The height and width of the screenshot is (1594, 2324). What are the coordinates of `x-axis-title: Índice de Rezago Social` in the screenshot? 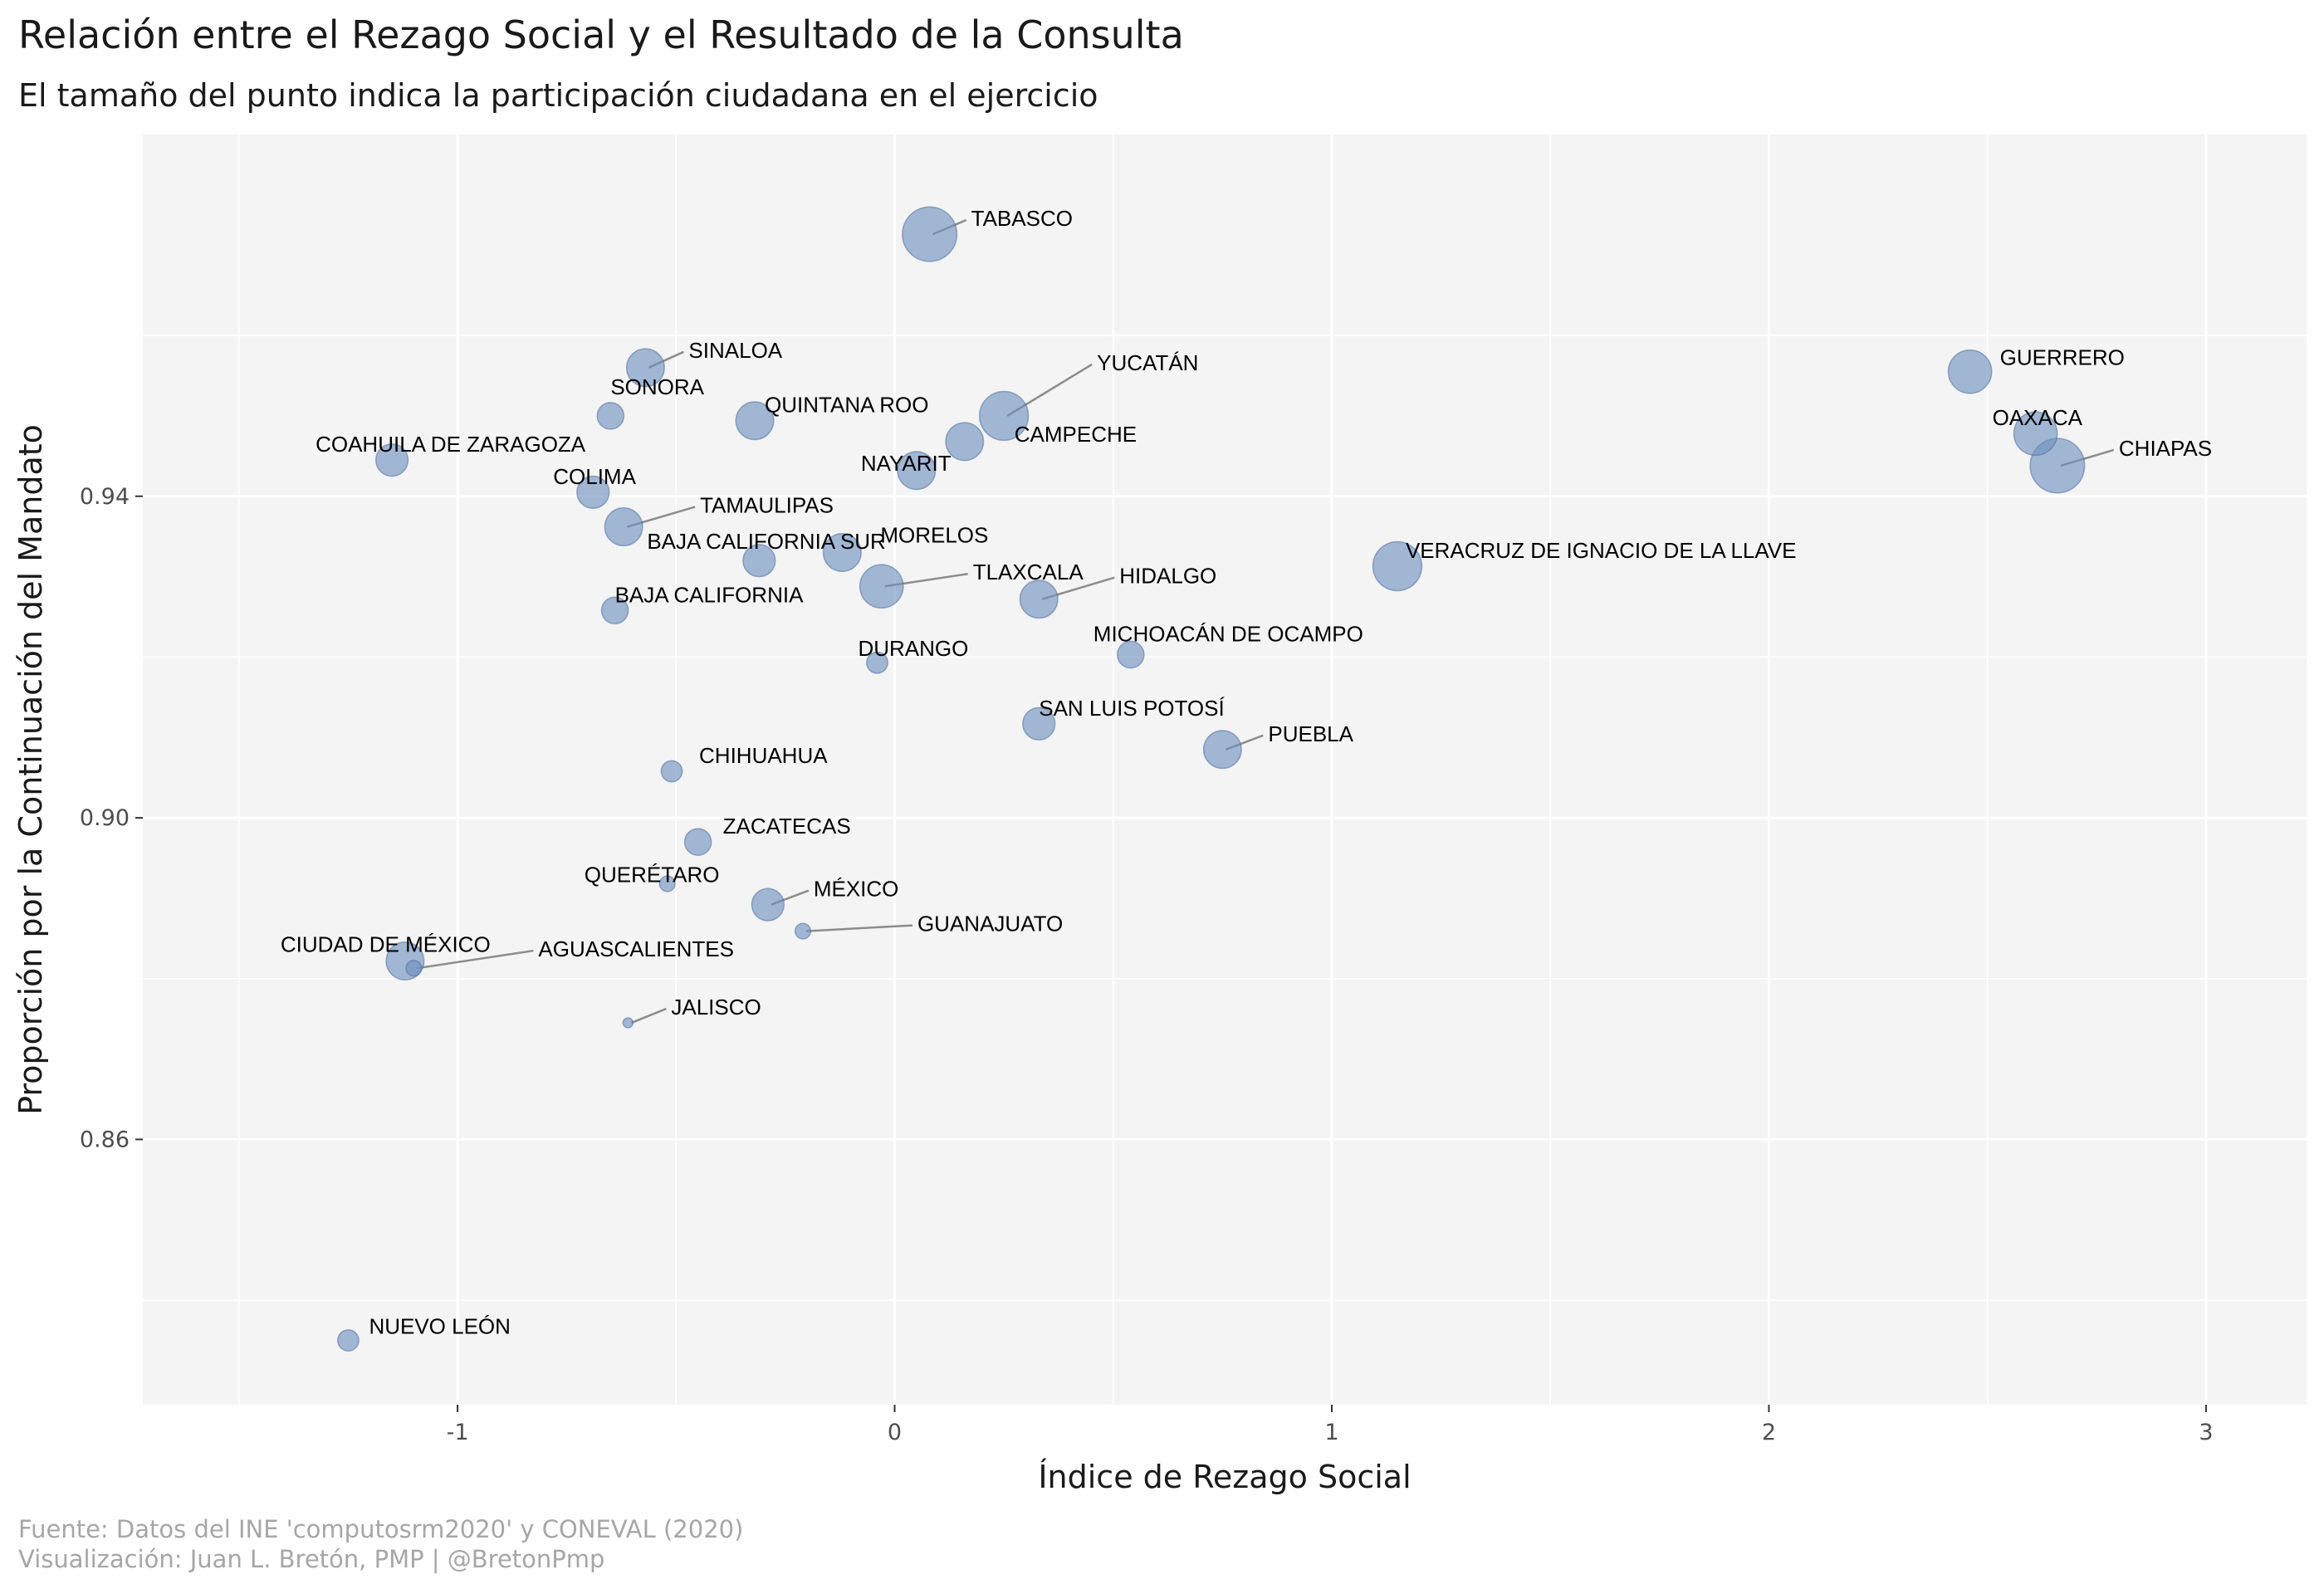 It's located at (1224, 1477).